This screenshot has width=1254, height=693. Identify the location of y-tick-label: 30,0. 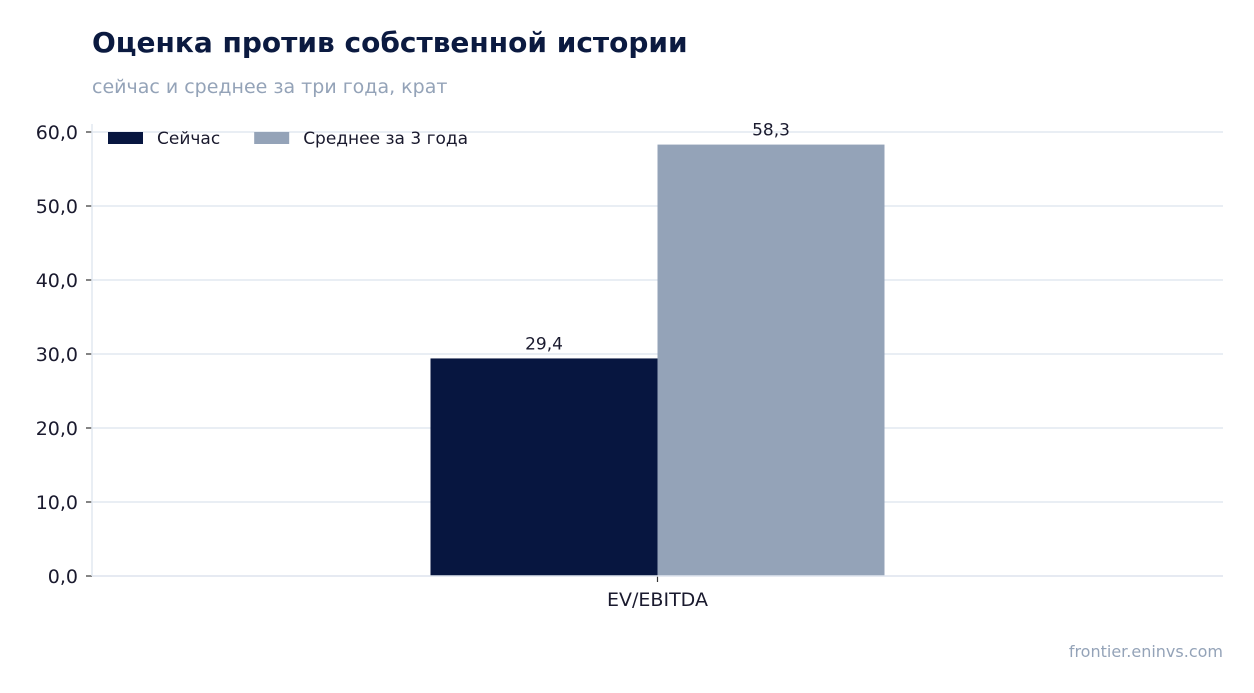
(57, 355).